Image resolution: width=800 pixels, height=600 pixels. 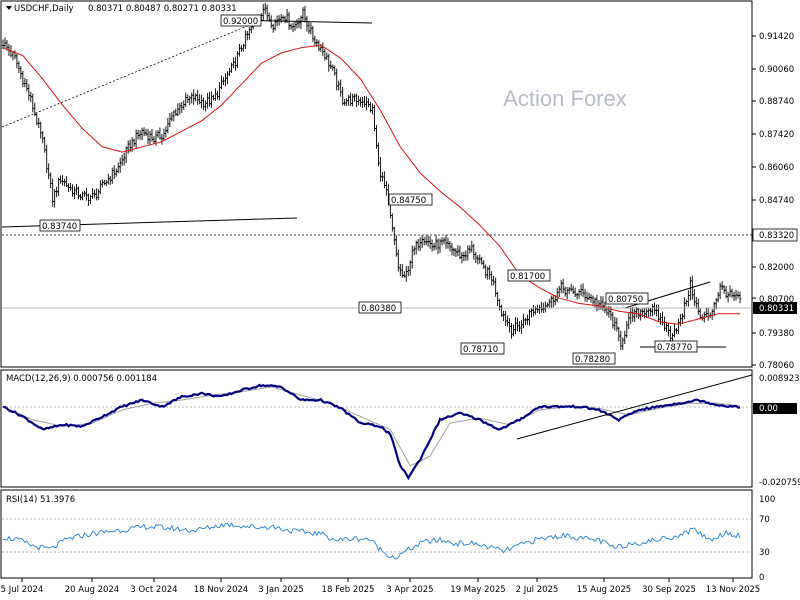 I want to click on rsi-axis: 100 70 30 0, so click(x=767, y=539).